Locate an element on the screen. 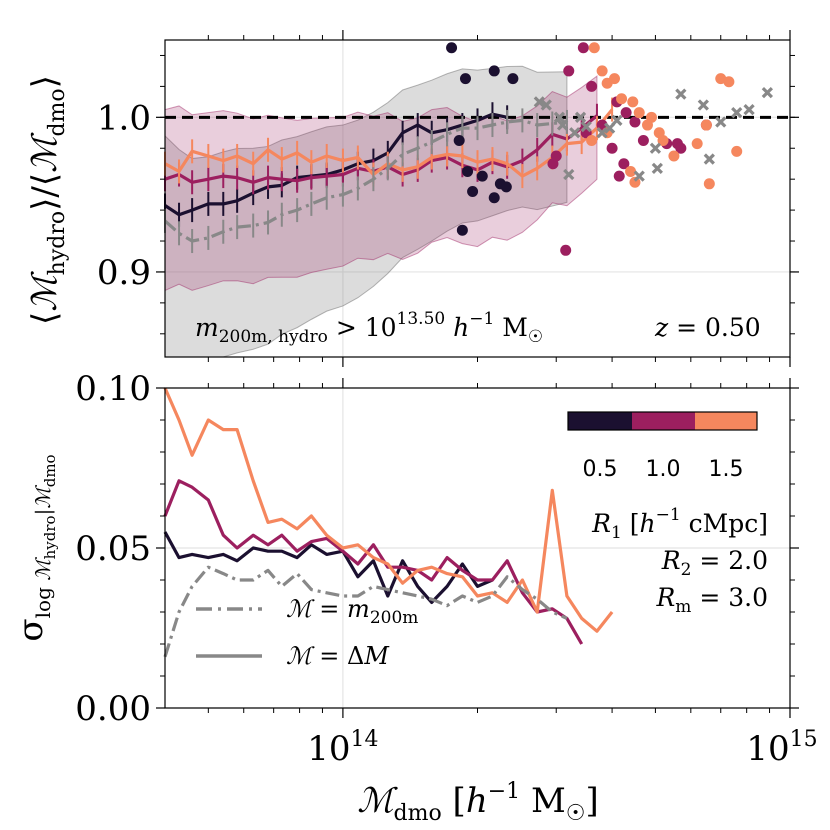 The image size is (830, 830). colorbar-frame is located at coordinates (662, 421).